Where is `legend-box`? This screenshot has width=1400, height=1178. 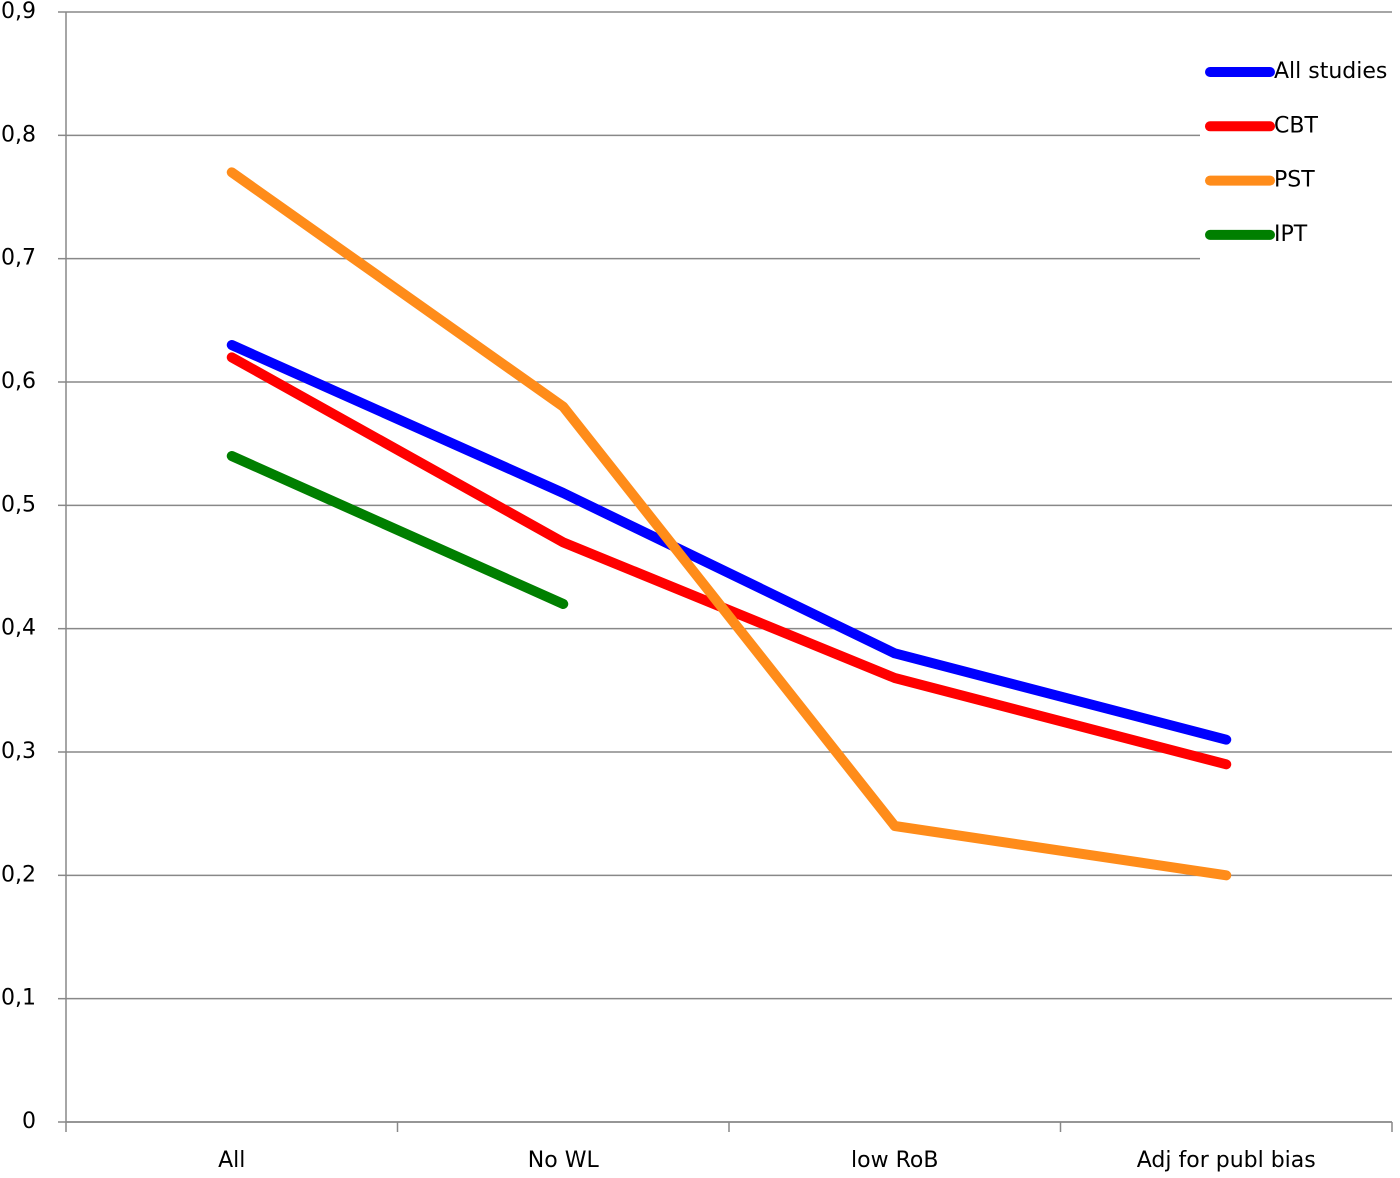
legend-box is located at coordinates (1300, 152).